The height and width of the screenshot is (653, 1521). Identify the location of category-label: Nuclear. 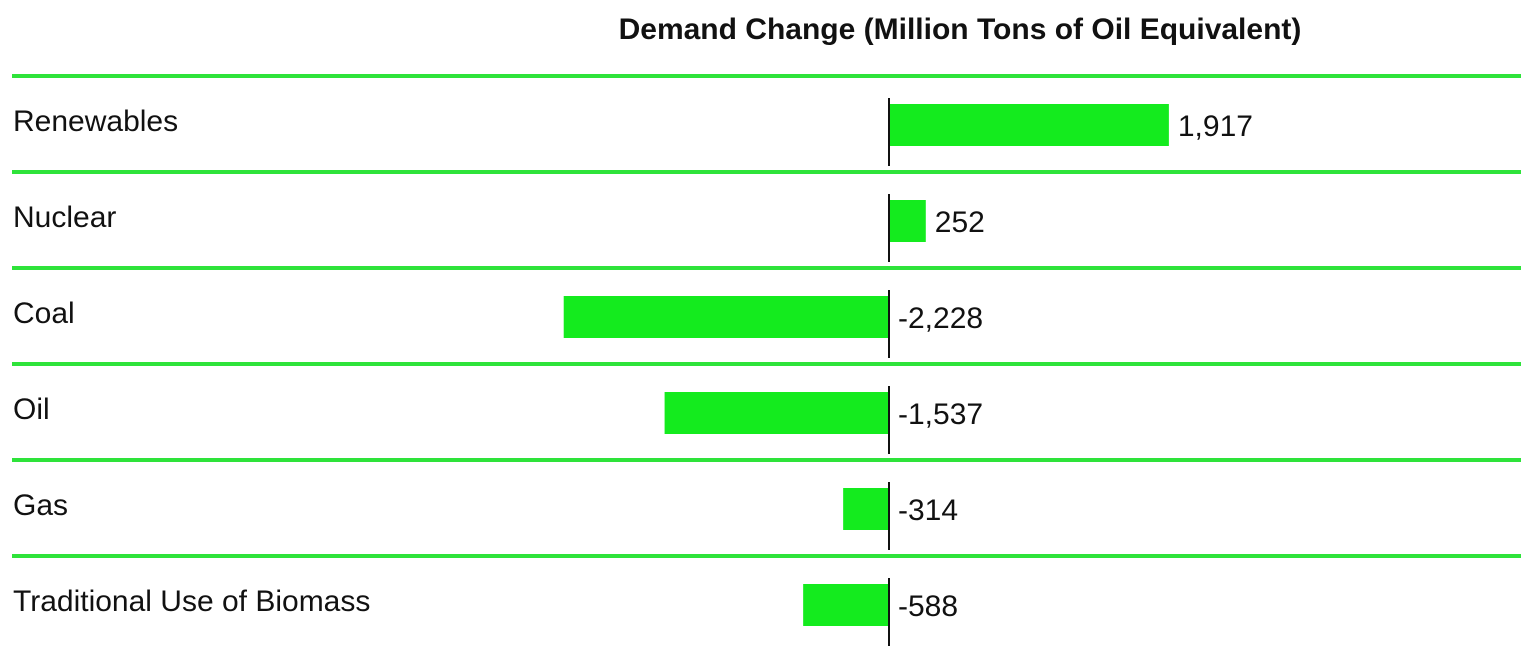
(64, 217).